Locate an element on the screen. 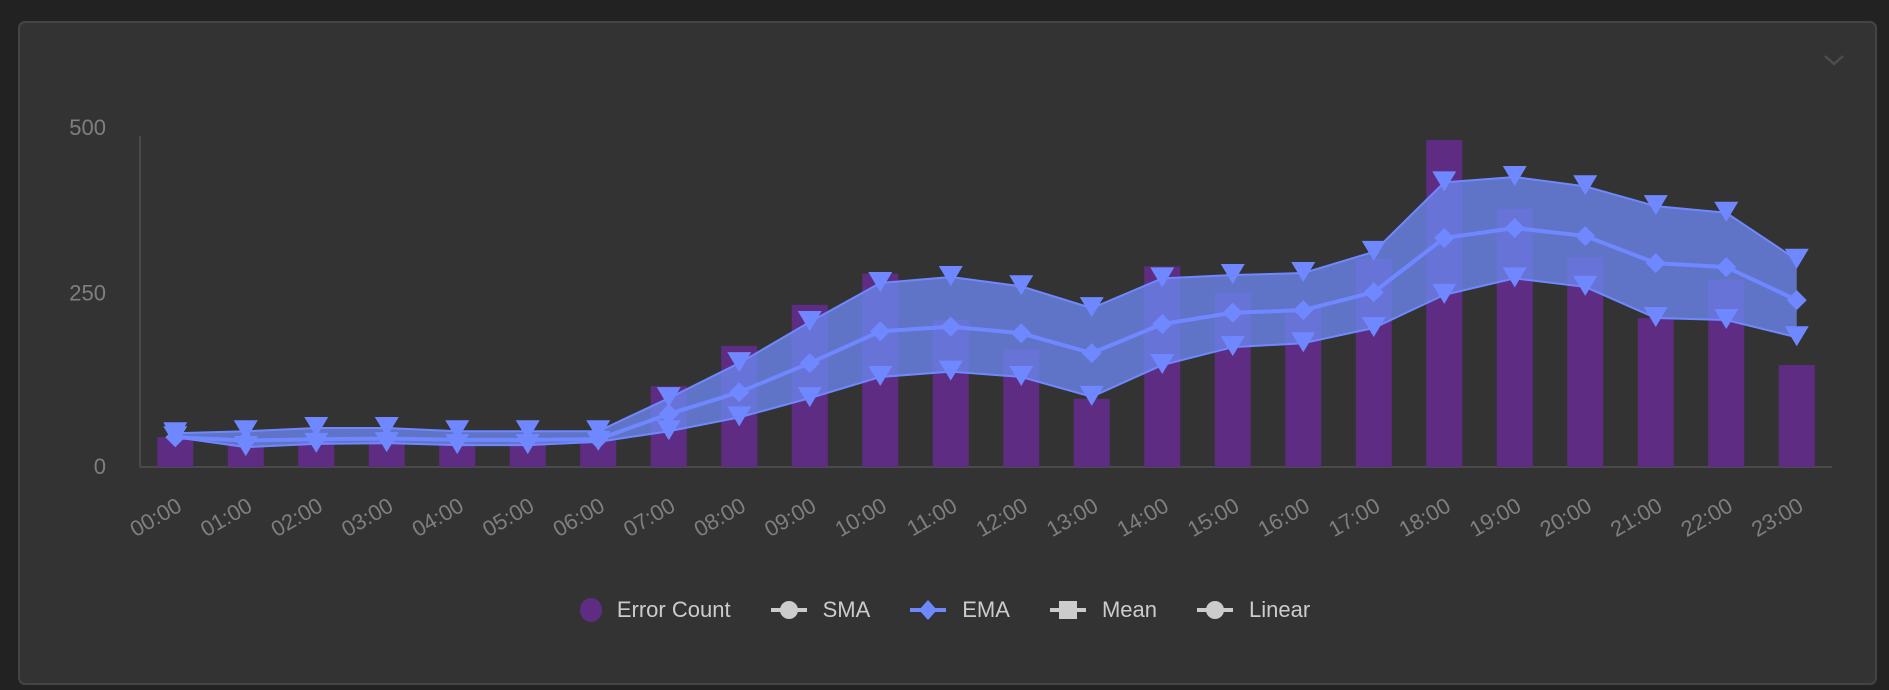  legend-item-error-count: Error Count is located at coordinates (655, 610).